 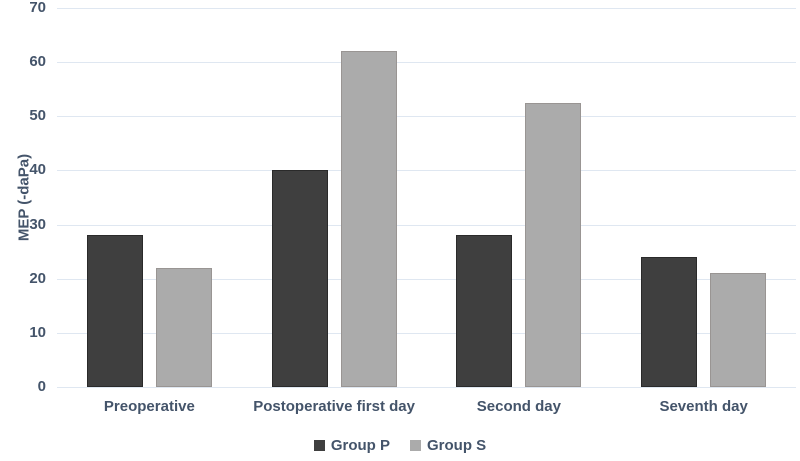 What do you see at coordinates (703, 406) in the screenshot?
I see `x-axis-category-label: Seventh day` at bounding box center [703, 406].